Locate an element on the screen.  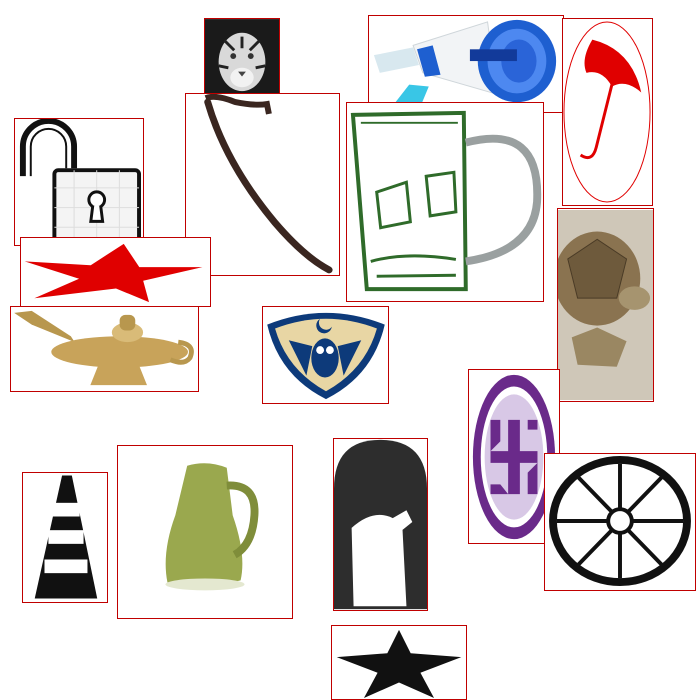
black-star-icon is located at coordinates (399, 662).